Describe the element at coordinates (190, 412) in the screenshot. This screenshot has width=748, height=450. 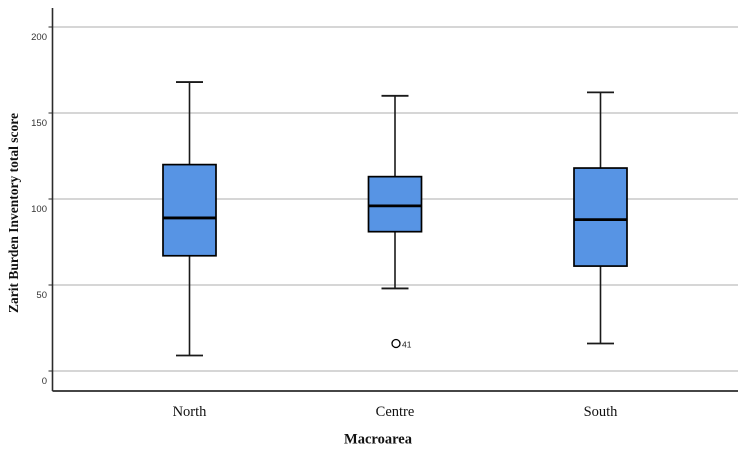
I see `category-label-north: North` at that location.